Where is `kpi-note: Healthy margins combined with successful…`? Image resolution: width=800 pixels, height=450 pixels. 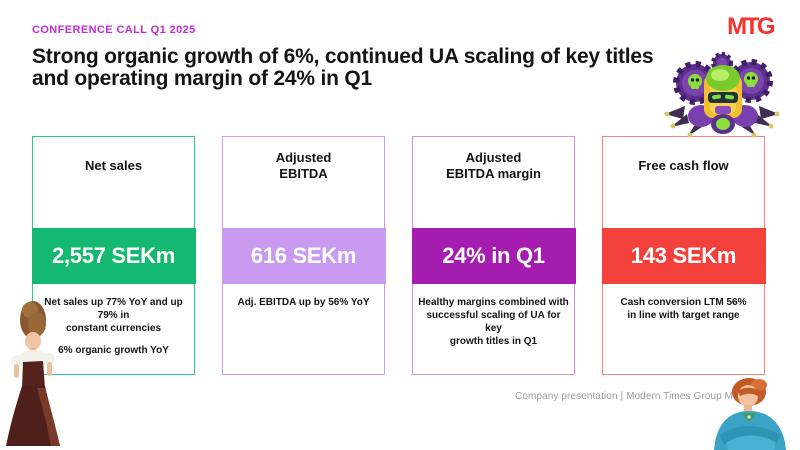
kpi-note: Healthy margins combined with successful… is located at coordinates (493, 321).